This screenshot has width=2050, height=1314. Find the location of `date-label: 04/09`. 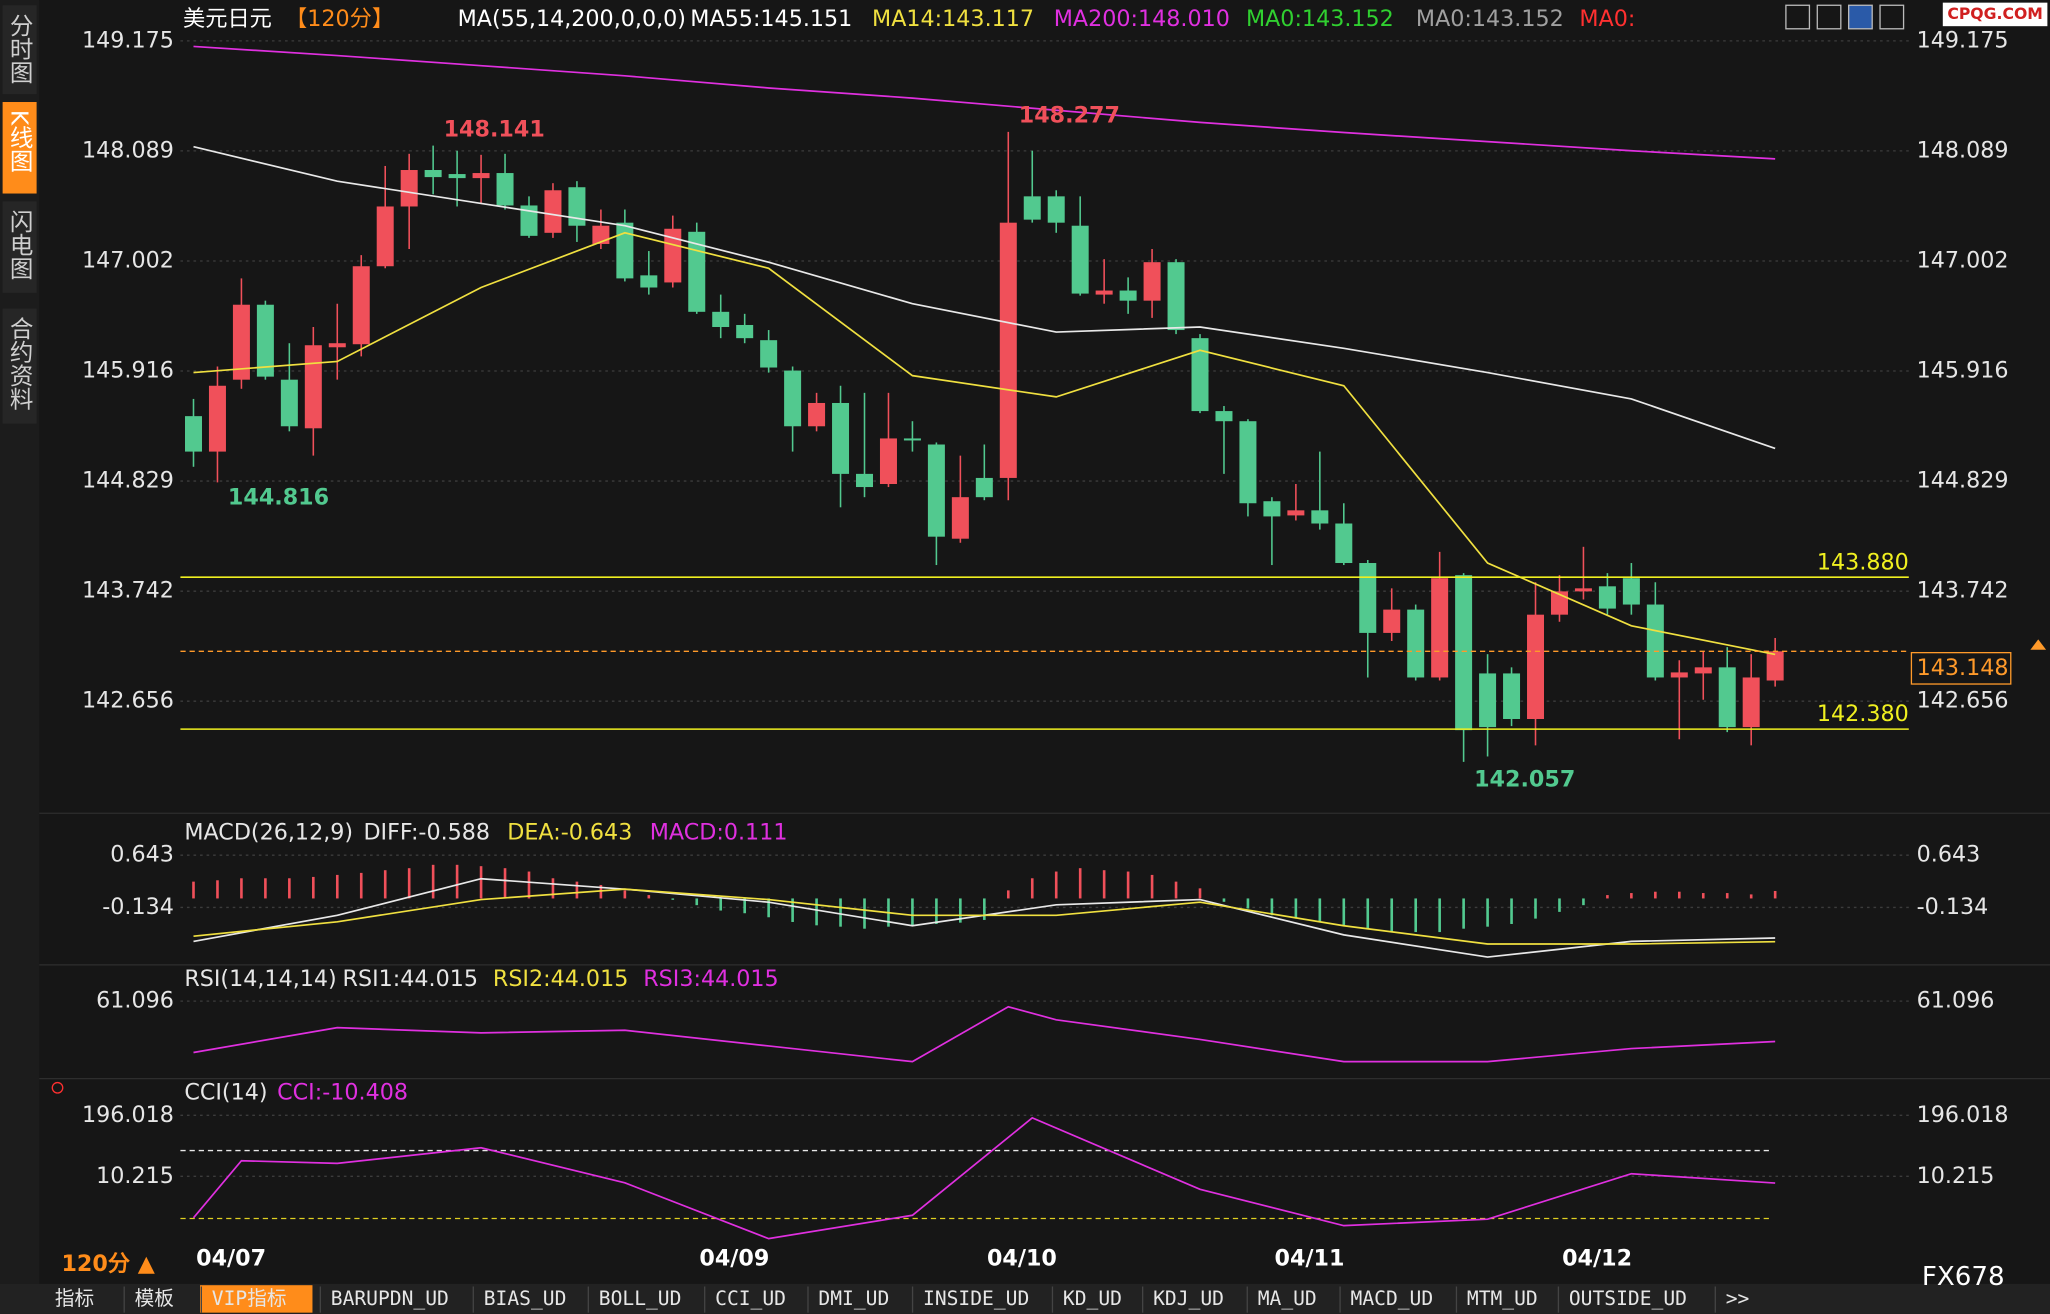

date-label: 04/09 is located at coordinates (734, 1259).